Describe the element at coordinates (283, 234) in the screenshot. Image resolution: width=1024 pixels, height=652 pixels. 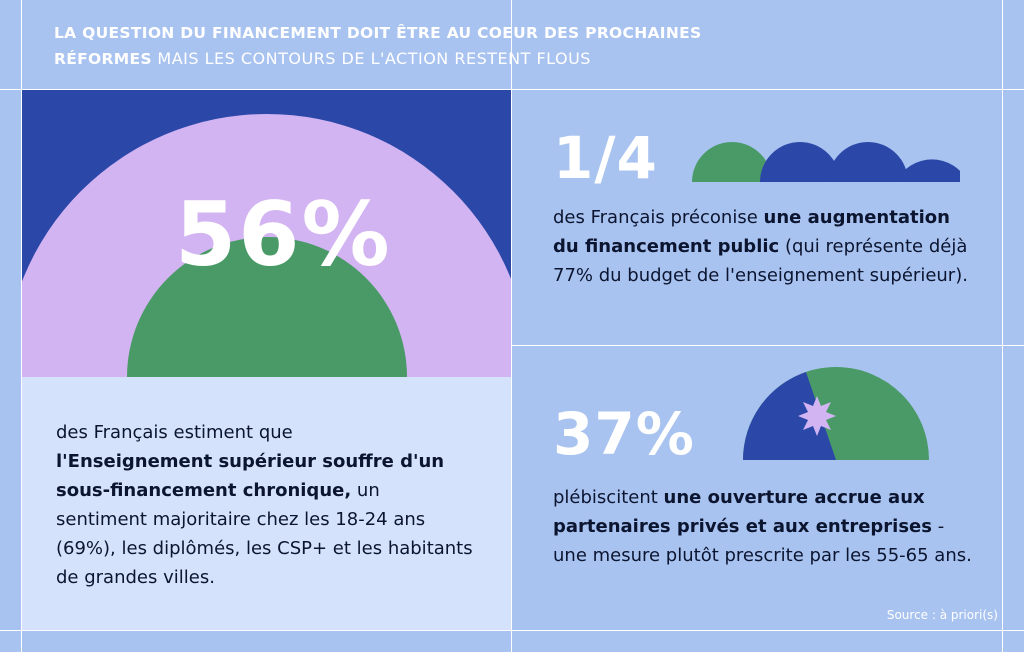
I see `stat-value-56: 56%` at that location.